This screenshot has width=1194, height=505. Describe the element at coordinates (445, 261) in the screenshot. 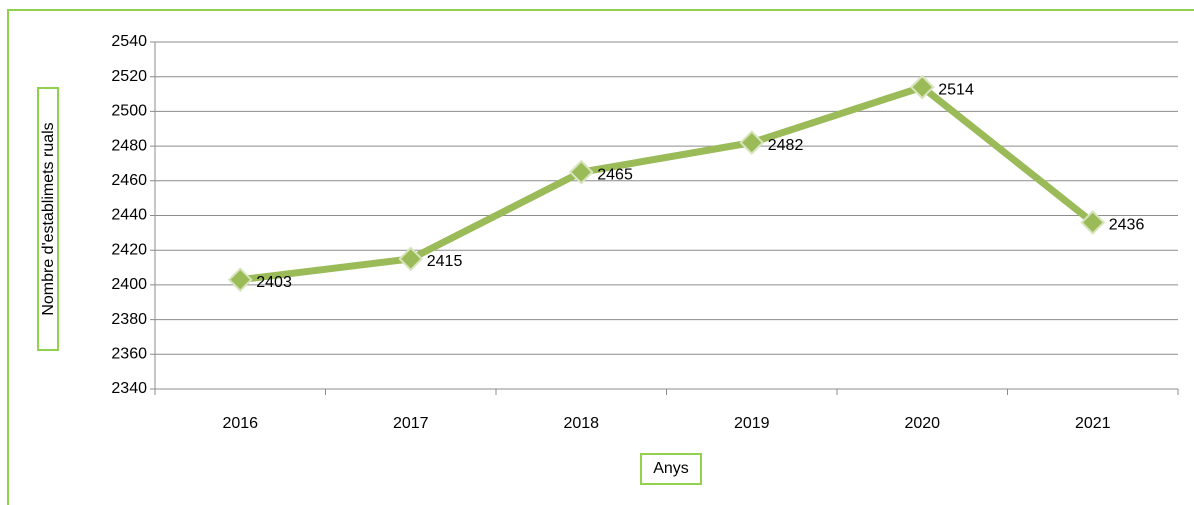

I see `data-label: 2415` at that location.